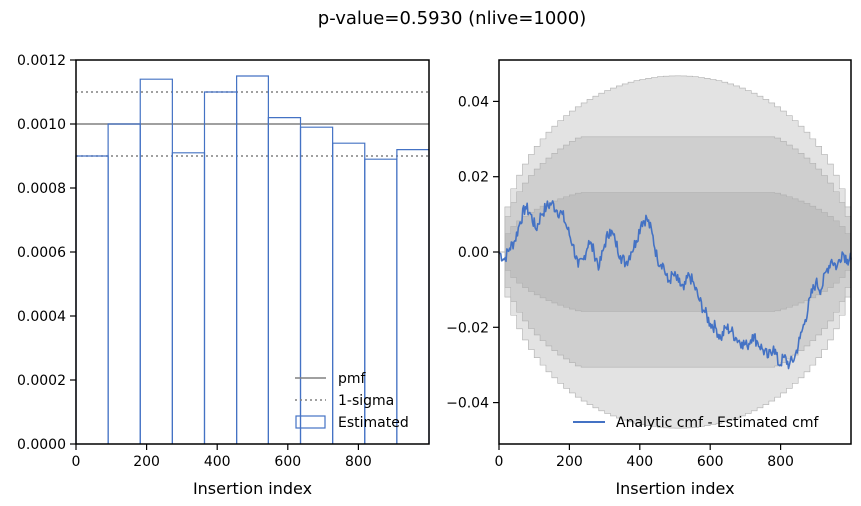 This screenshot has width=861, height=506. I want to click on y-tick-label: 0.0008, so click(41, 189).